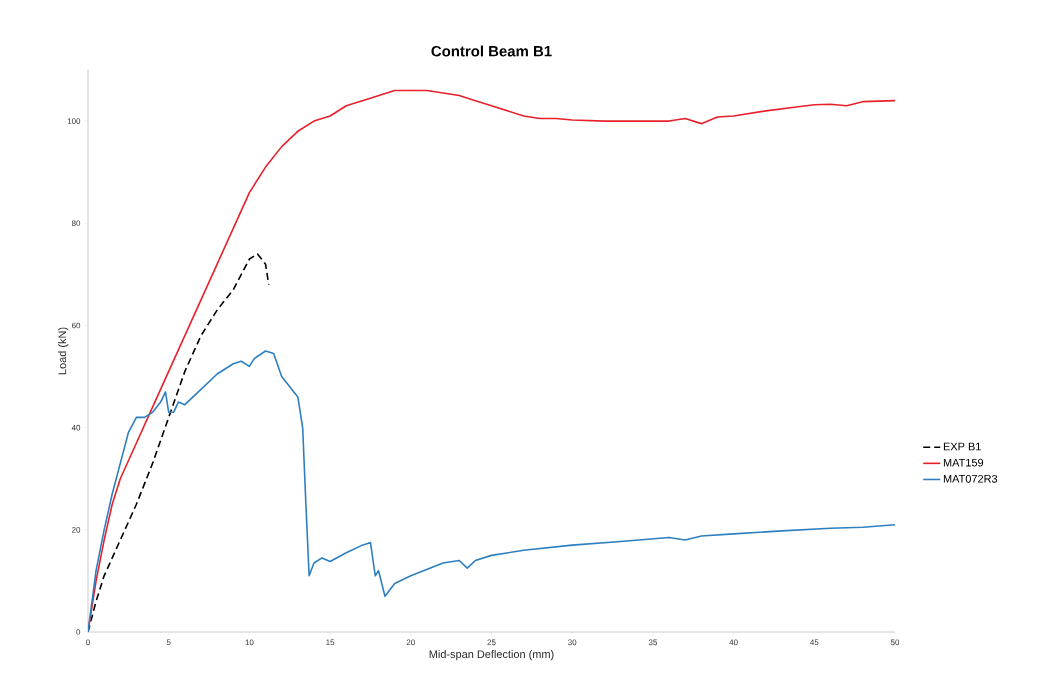 The height and width of the screenshot is (694, 1059). What do you see at coordinates (491, 655) in the screenshot?
I see `x-axis-title: Mid-span Deflection (mm)` at bounding box center [491, 655].